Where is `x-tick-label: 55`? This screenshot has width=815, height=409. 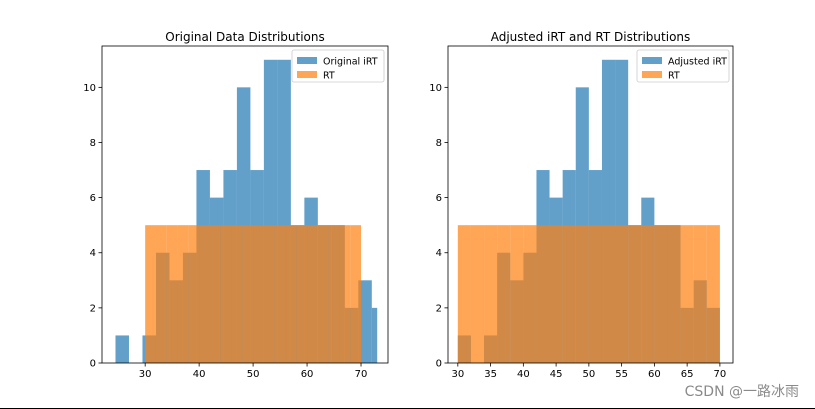 x-tick-label: 55 is located at coordinates (621, 374).